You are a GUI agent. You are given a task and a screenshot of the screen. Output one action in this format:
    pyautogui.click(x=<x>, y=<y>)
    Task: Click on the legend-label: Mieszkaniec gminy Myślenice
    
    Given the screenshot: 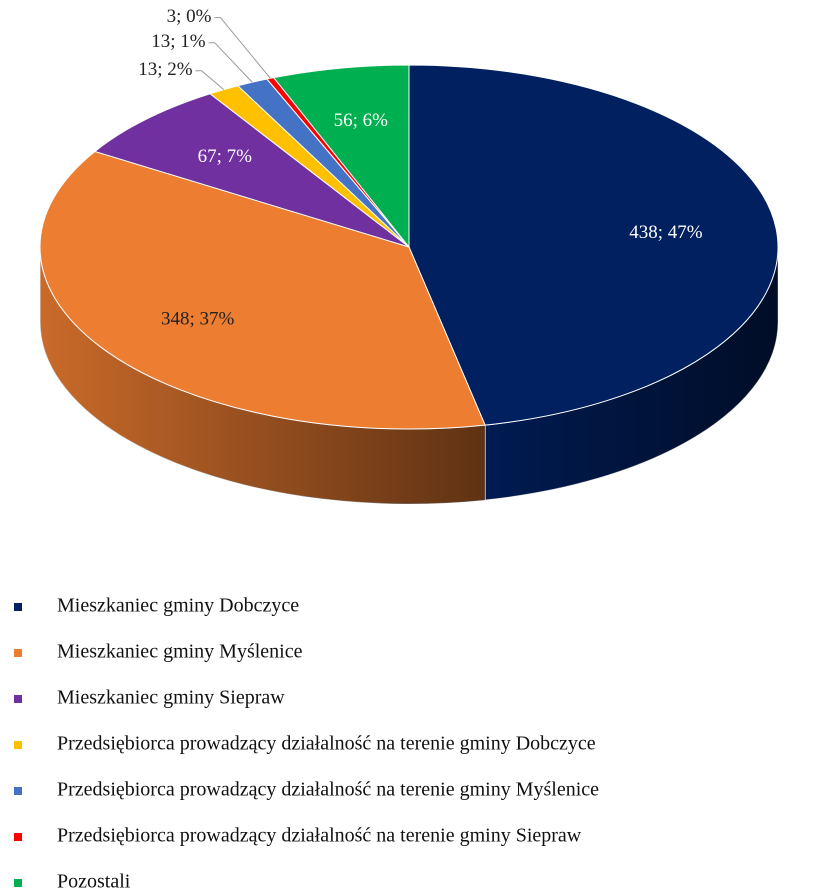 What is the action you would take?
    pyautogui.click(x=180, y=652)
    